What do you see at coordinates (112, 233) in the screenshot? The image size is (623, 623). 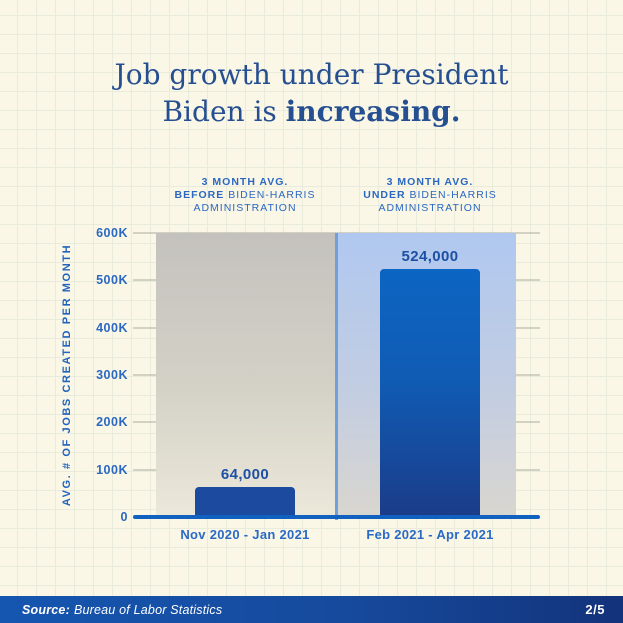 I see `y-tick-label-600k: 600K` at bounding box center [112, 233].